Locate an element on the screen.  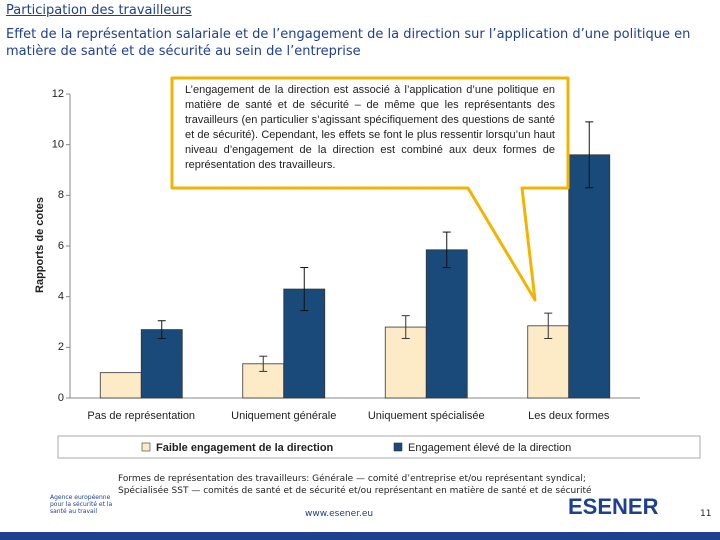
y-tick-label: 10 is located at coordinates (58, 145).